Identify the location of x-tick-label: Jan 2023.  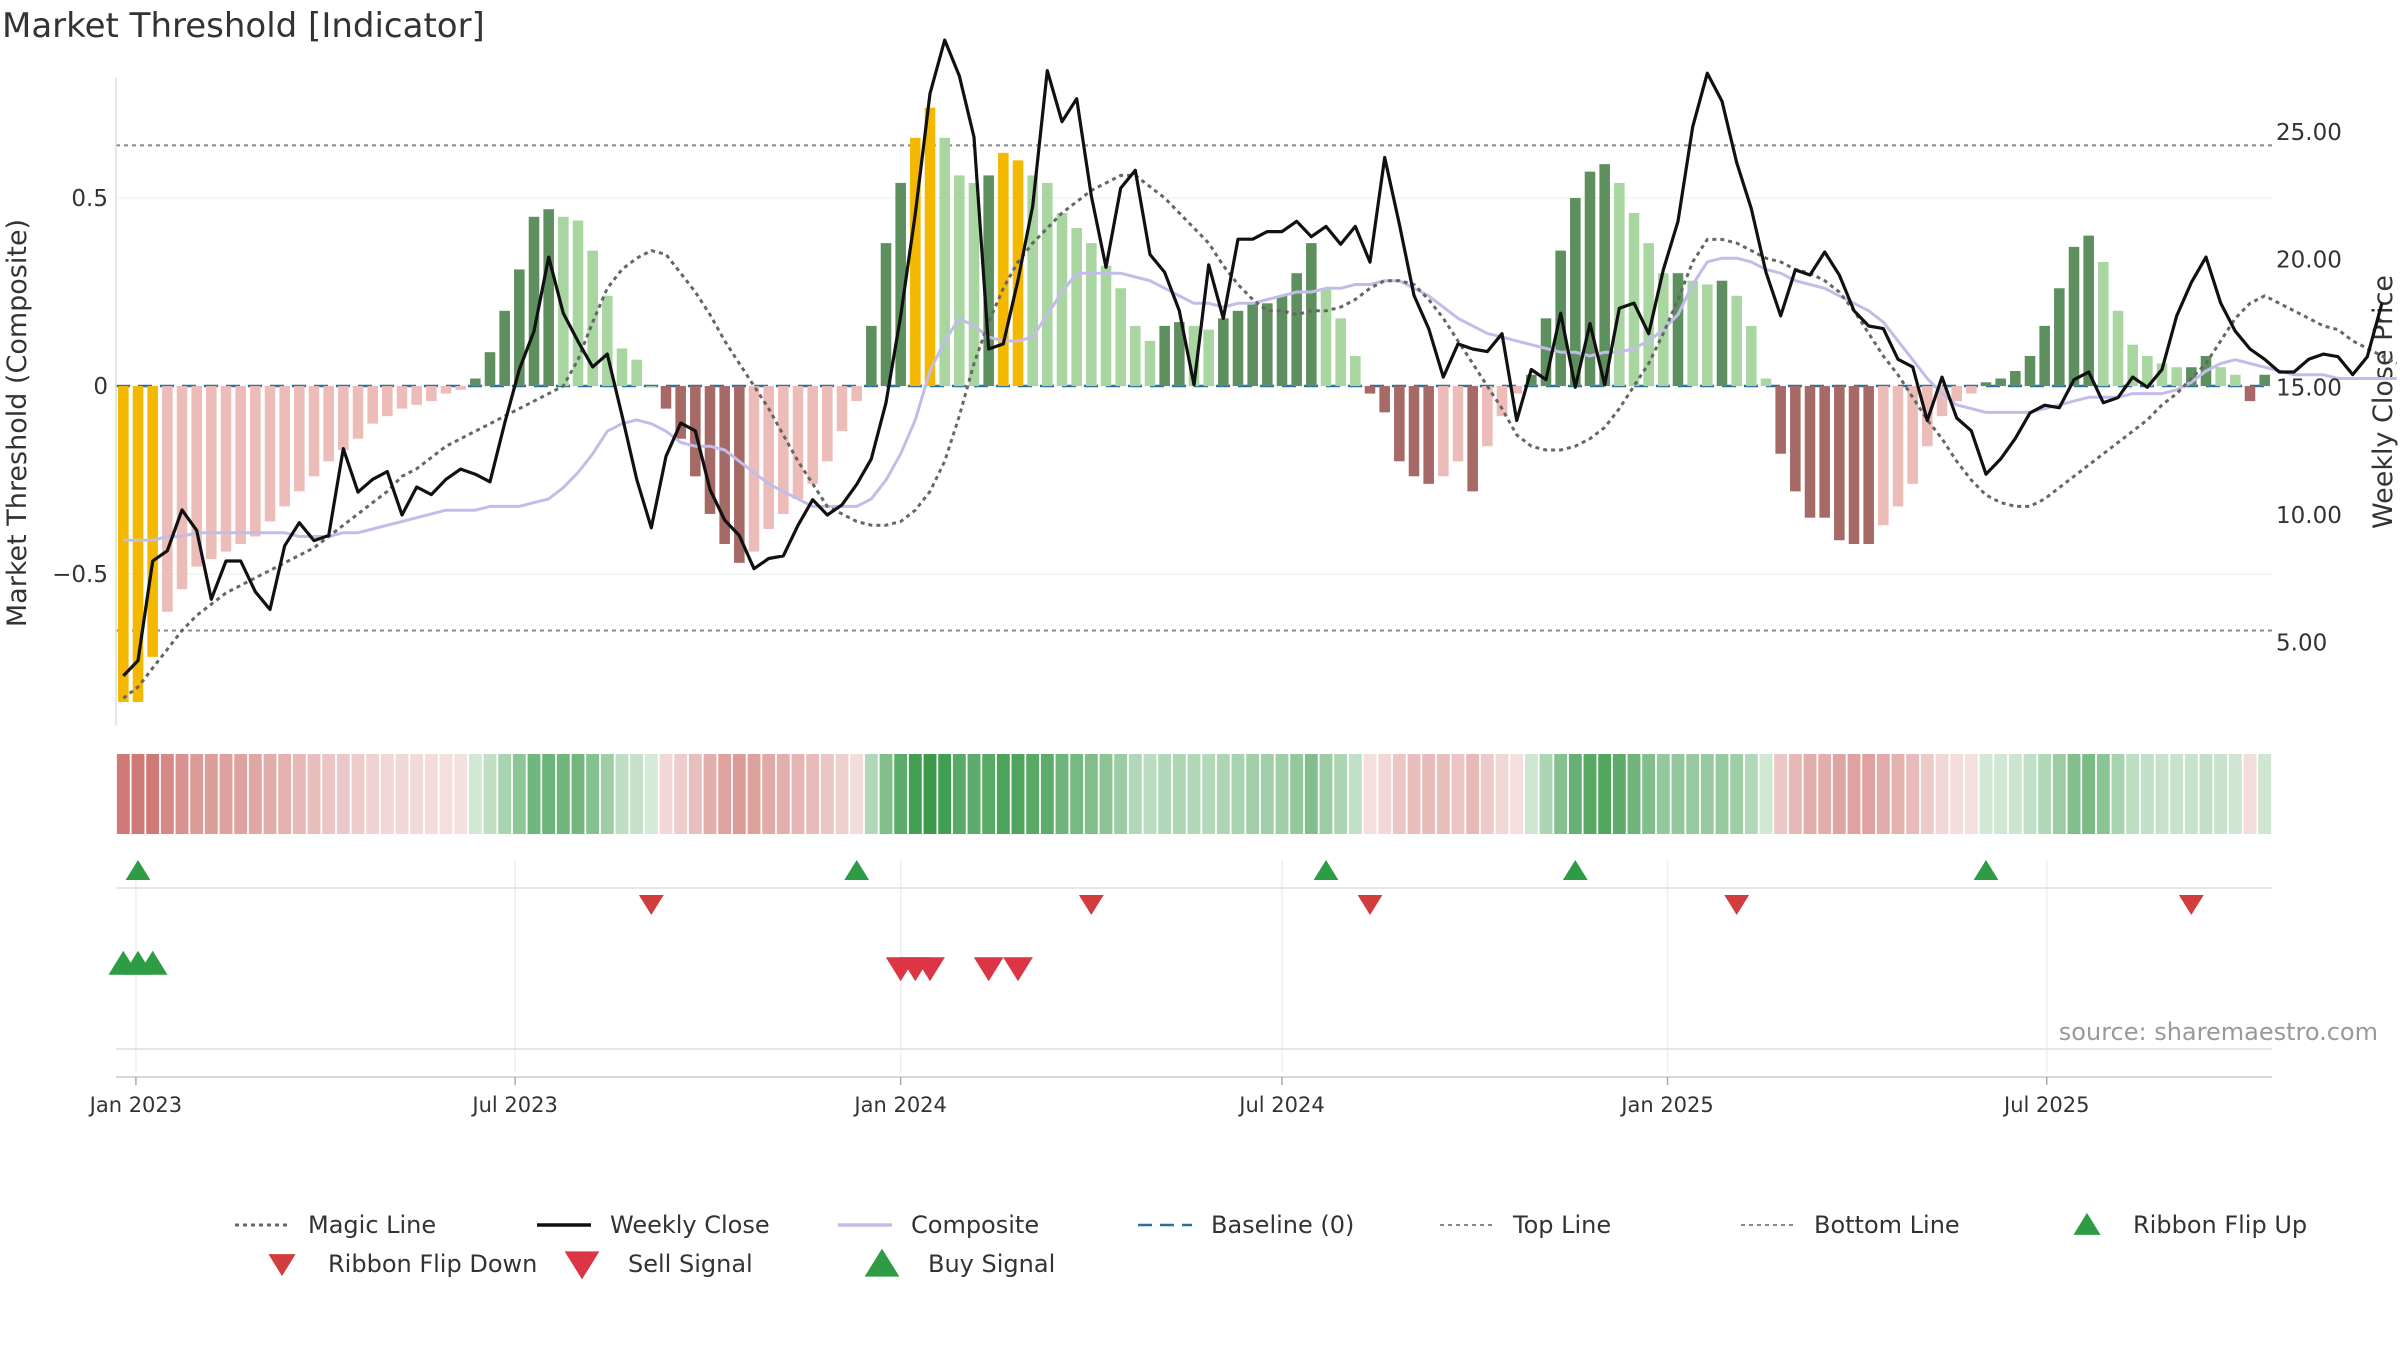
(135, 1105).